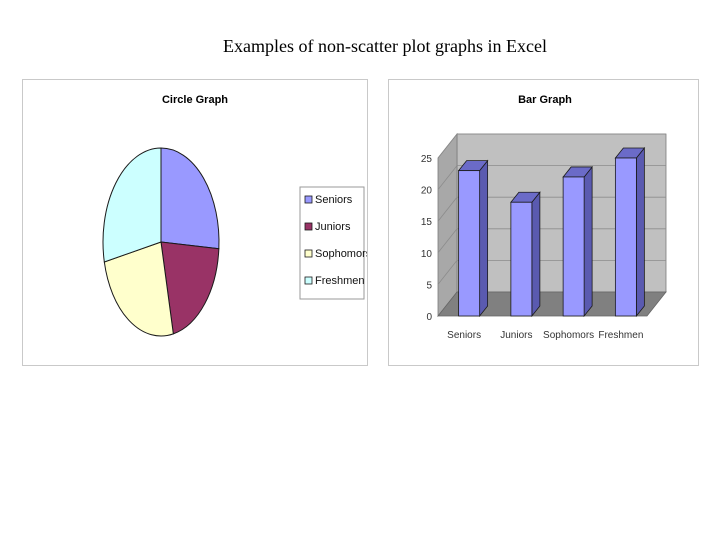  I want to click on y-tick-label: 10, so click(427, 254).